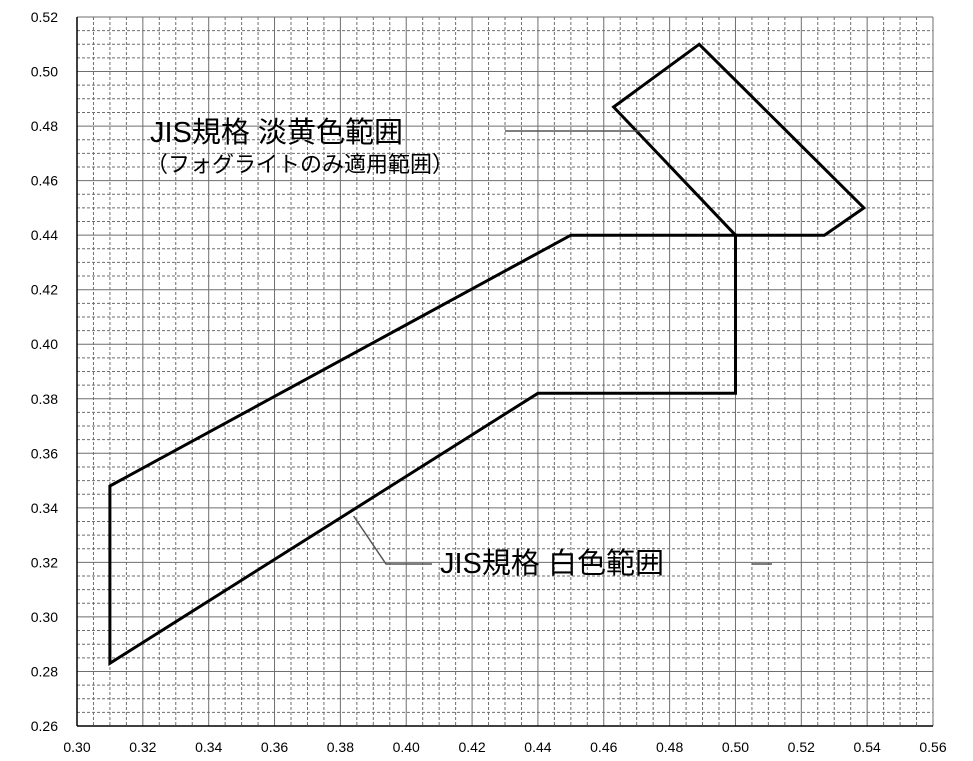 This screenshot has width=973, height=761. Describe the element at coordinates (44, 181) in the screenshot. I see `y-tick-label: 0.46` at that location.